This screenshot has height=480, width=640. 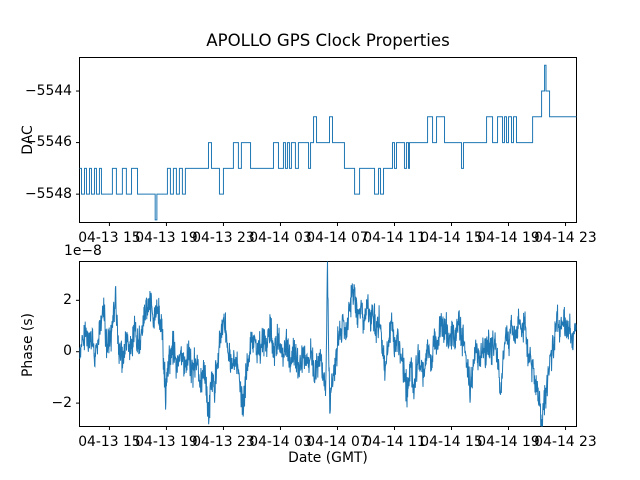 What do you see at coordinates (328, 458) in the screenshot?
I see `x-axis-label: Date (GMT)` at bounding box center [328, 458].